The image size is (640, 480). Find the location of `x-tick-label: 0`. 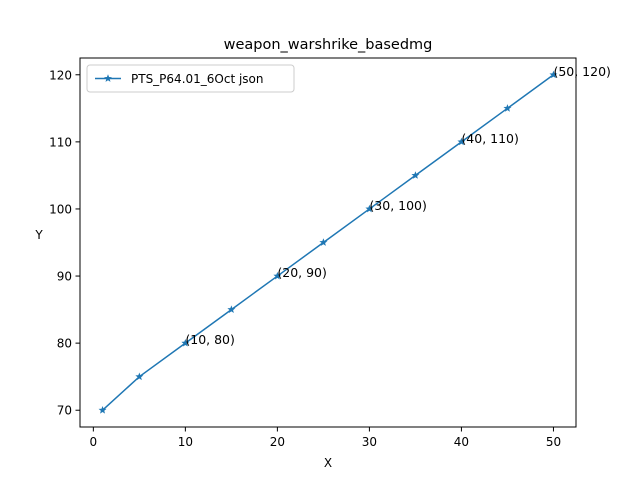

x-tick-label: 0 is located at coordinates (94, 442).